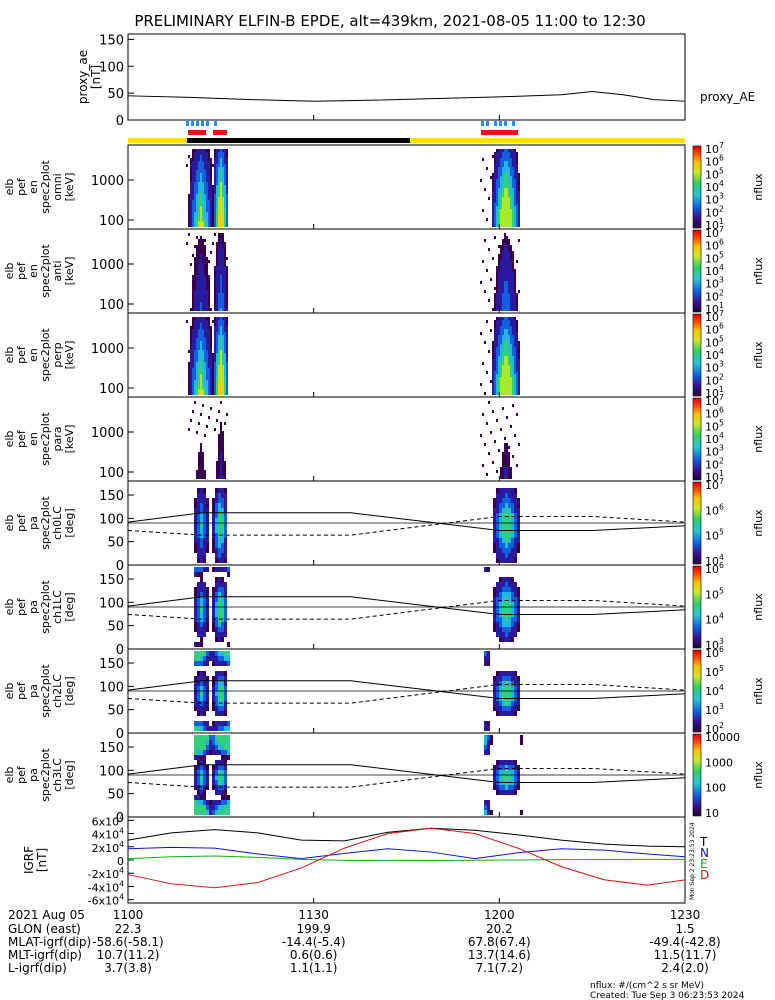 This screenshot has width=775, height=1000. What do you see at coordinates (69, 522) in the screenshot?
I see `ylabel-pa_spec_ch0LC-line-5: [deg]` at bounding box center [69, 522].